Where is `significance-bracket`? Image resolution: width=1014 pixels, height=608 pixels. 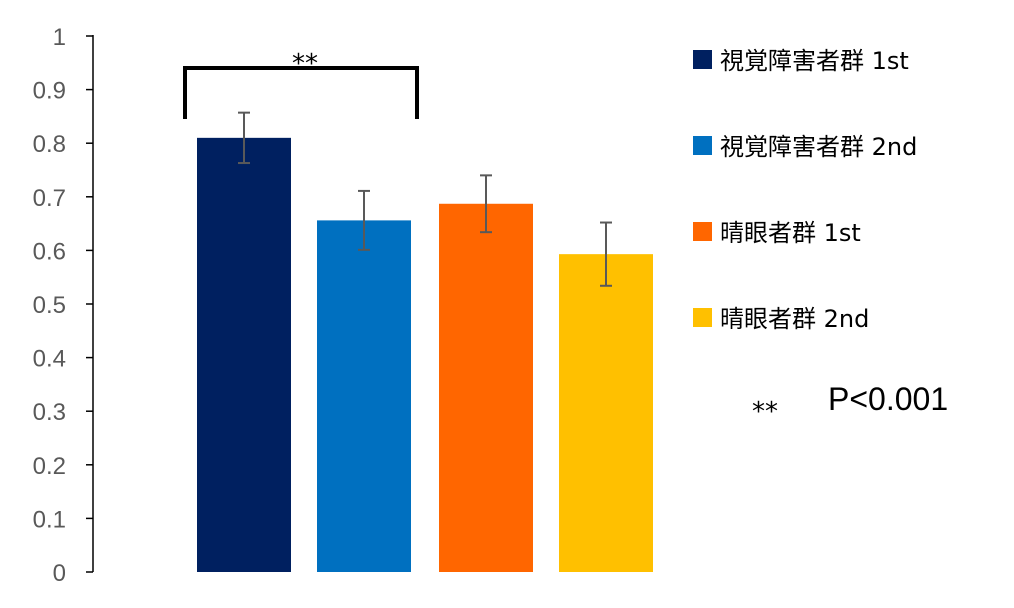 significance-bracket is located at coordinates (301, 92).